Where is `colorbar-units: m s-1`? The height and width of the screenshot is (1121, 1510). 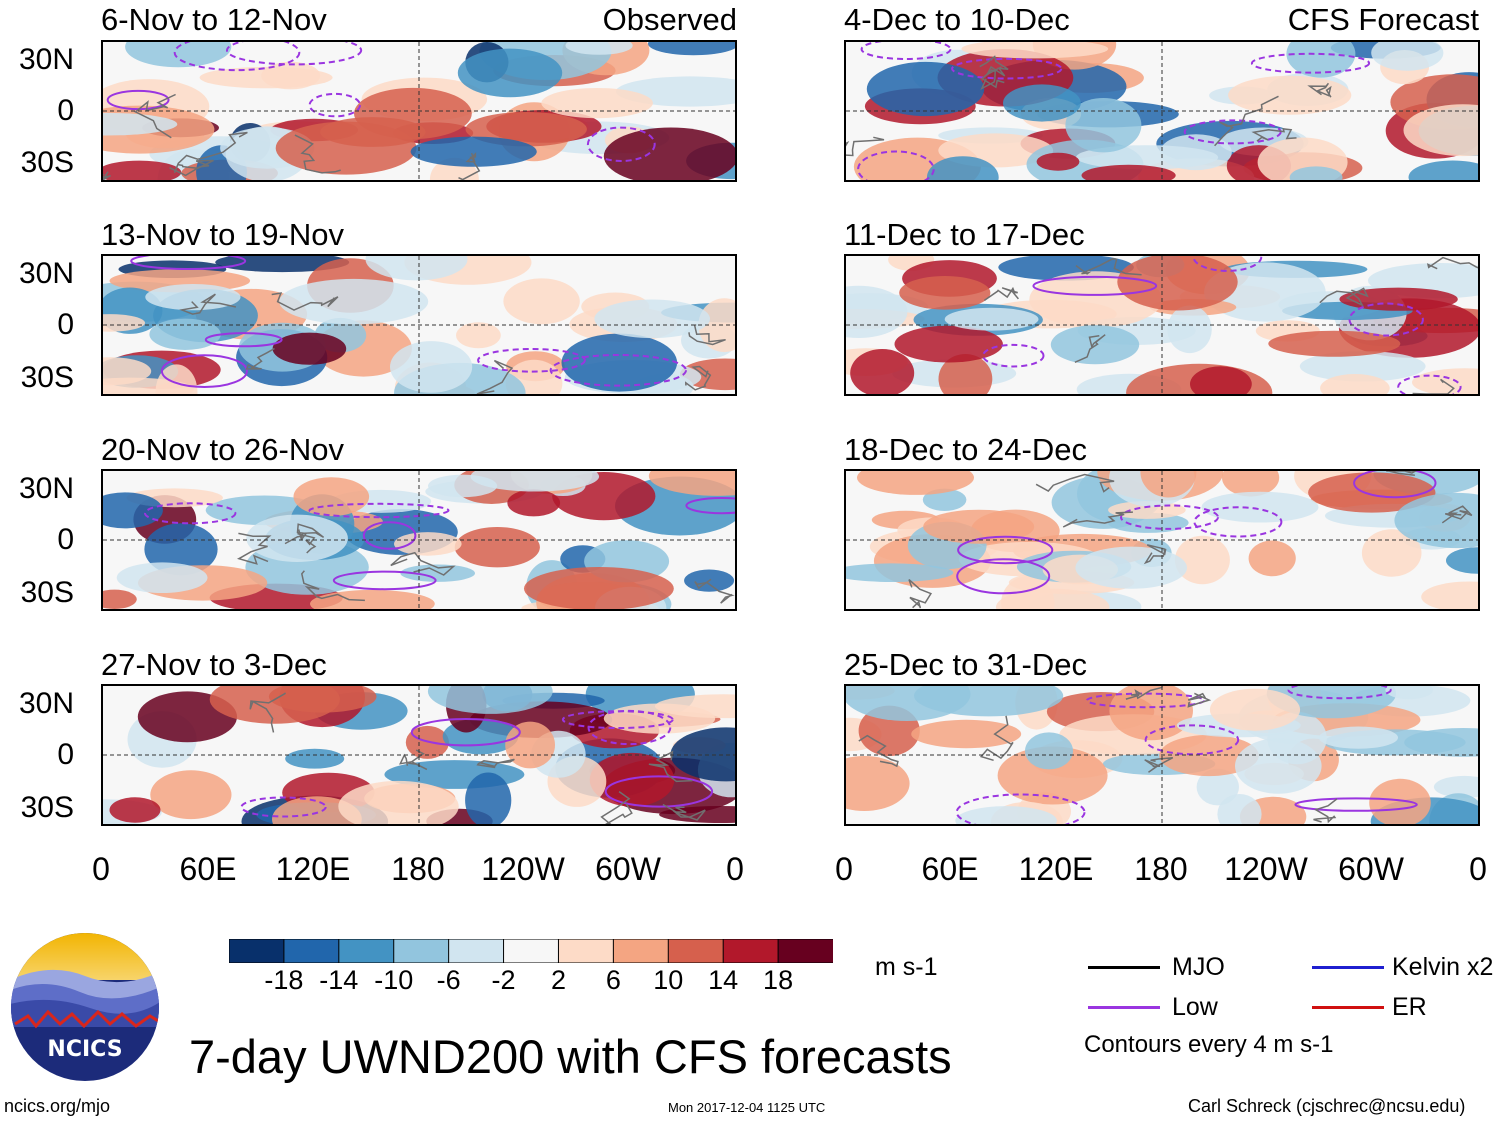 colorbar-units: m s-1 is located at coordinates (906, 967).